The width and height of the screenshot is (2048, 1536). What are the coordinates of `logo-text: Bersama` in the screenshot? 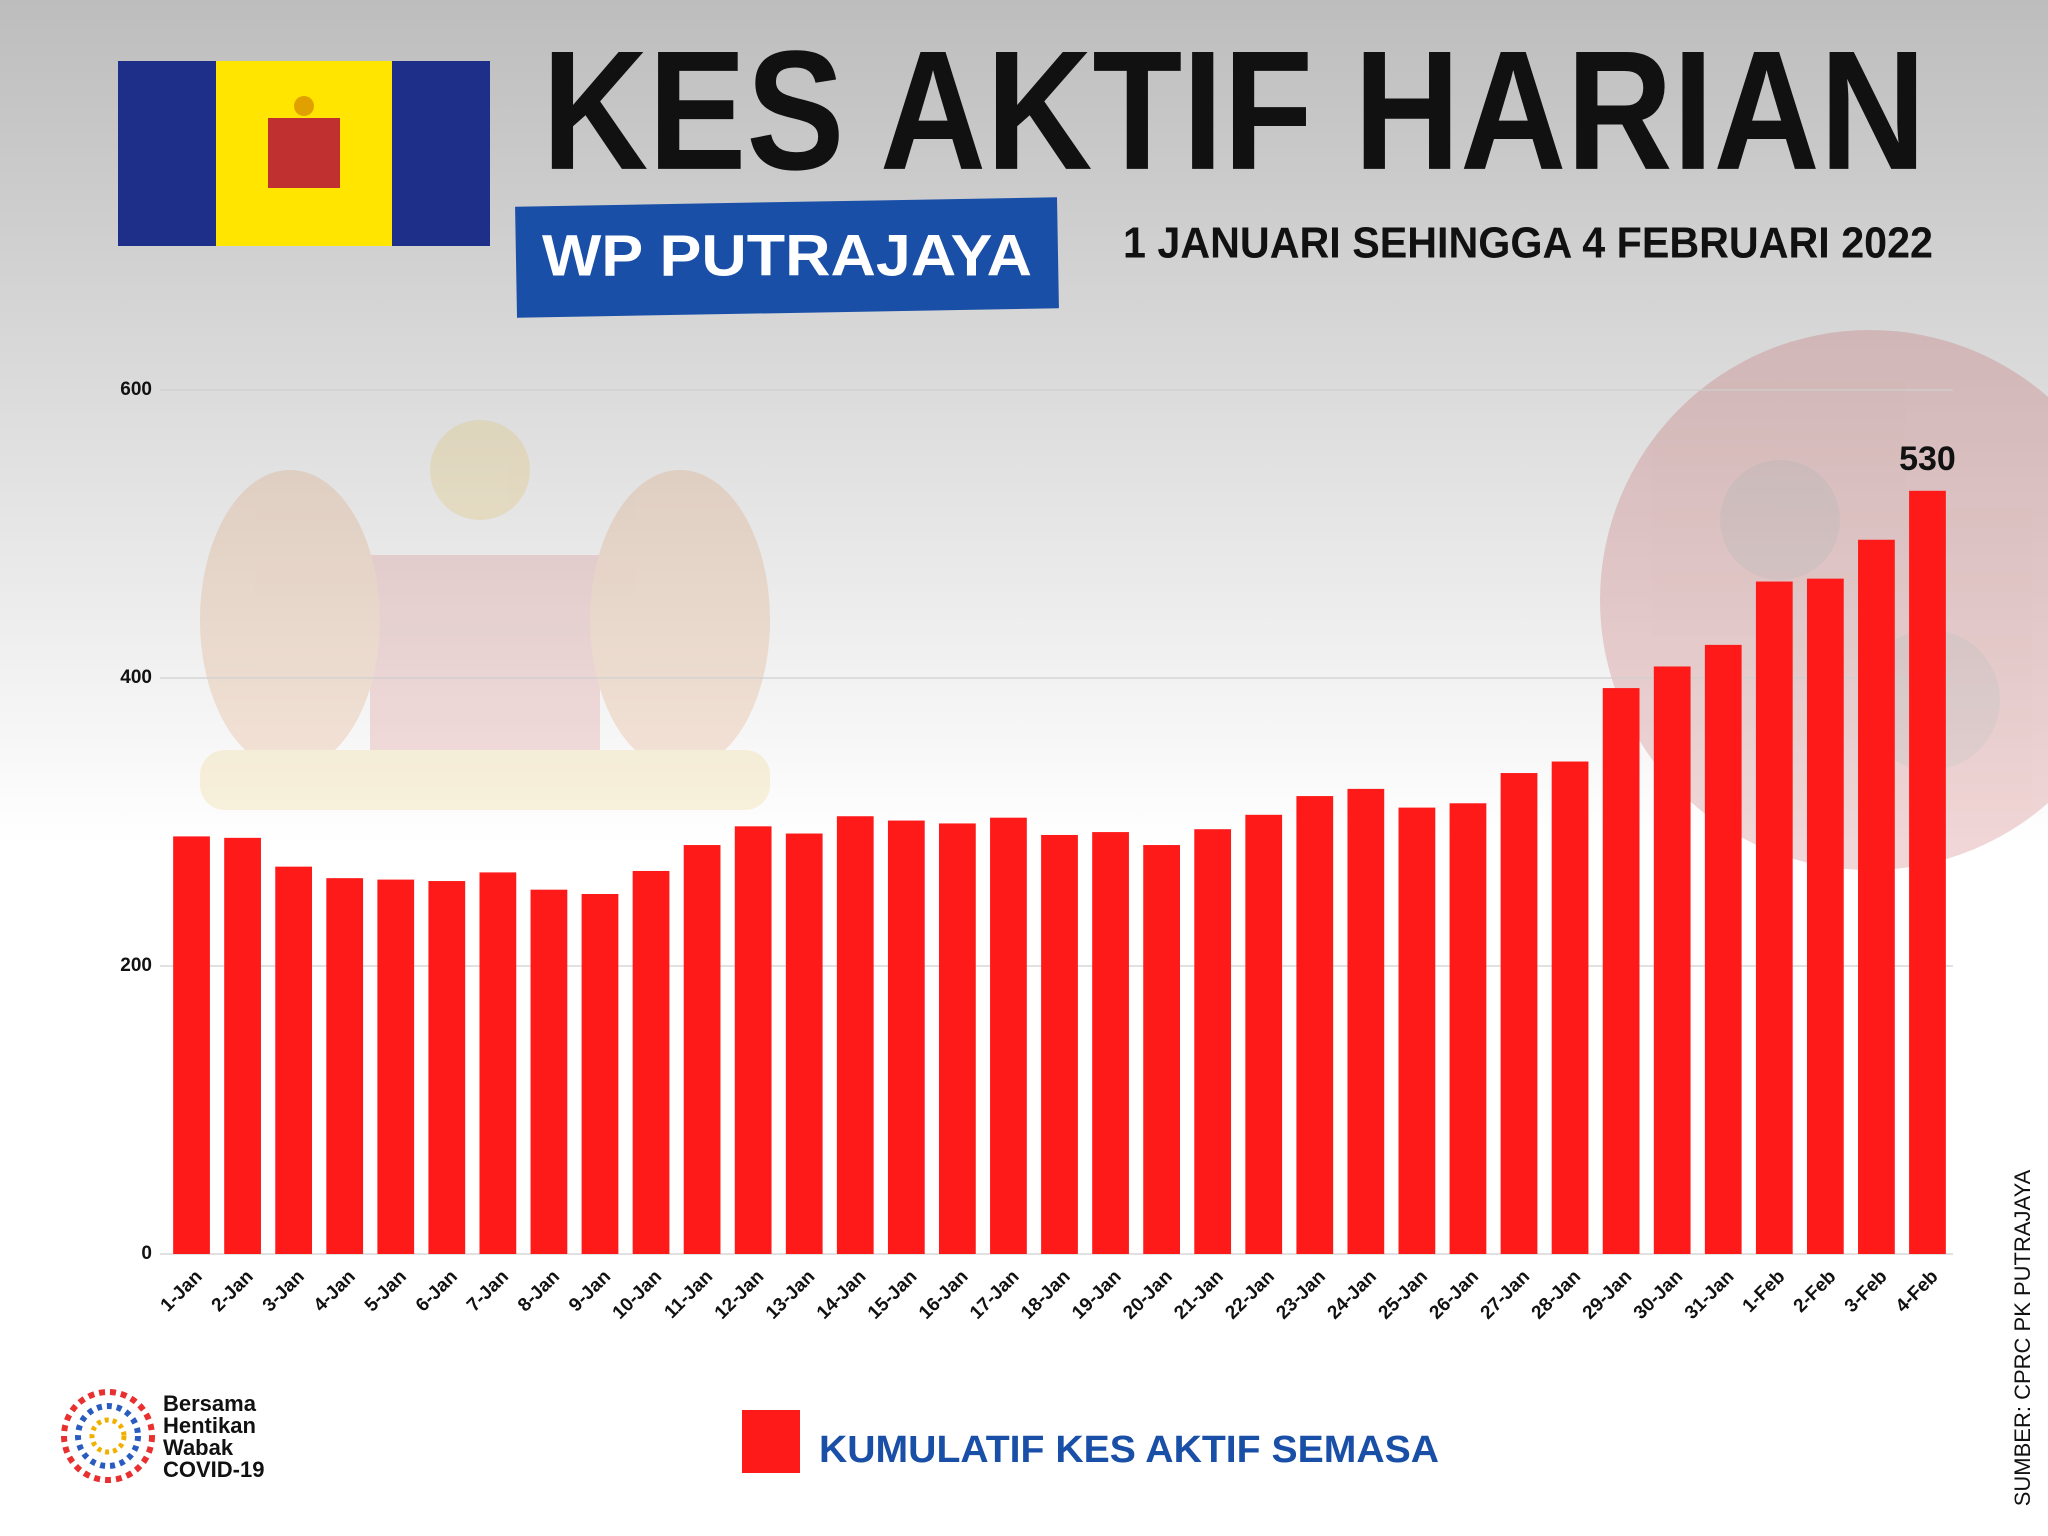 It's located at (210, 1403).